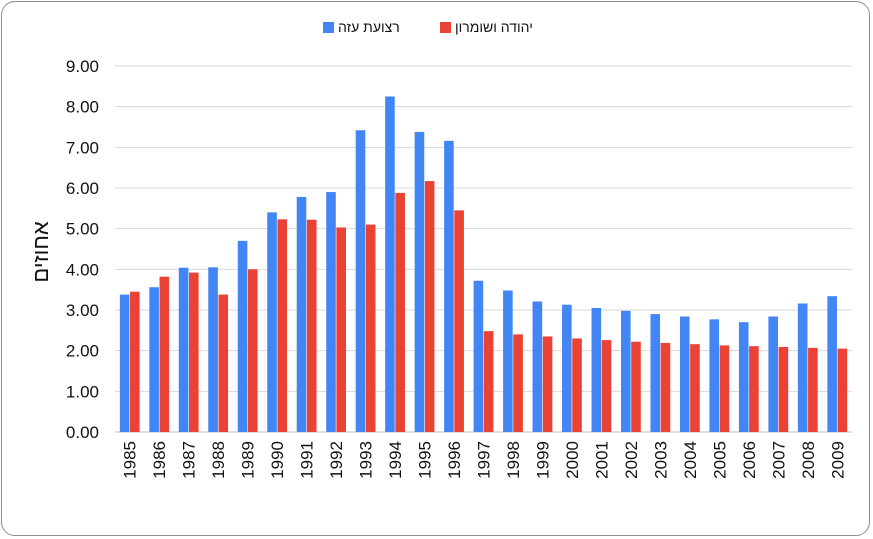 The height and width of the screenshot is (539, 873). I want to click on bar-judea-samaria-1987, so click(194, 352).